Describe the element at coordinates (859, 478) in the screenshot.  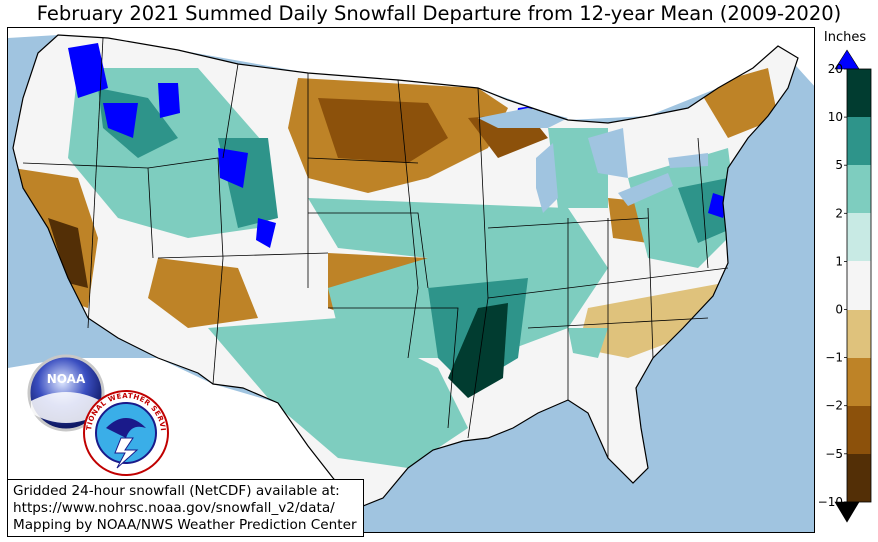
I see `legend-band-neg20-neg10` at that location.